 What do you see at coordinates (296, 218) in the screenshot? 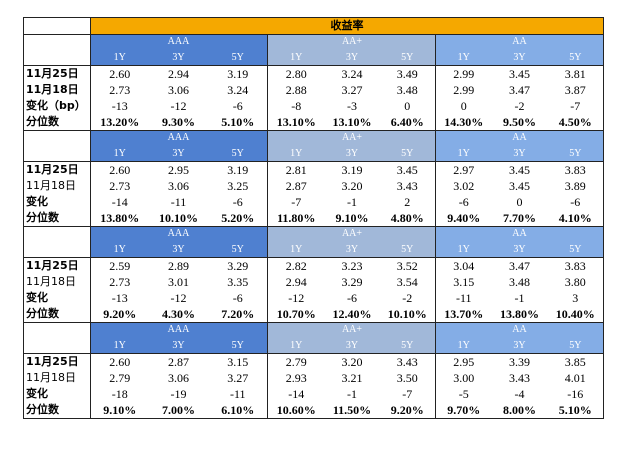
I see `value-cell: 11.80%` at bounding box center [296, 218].